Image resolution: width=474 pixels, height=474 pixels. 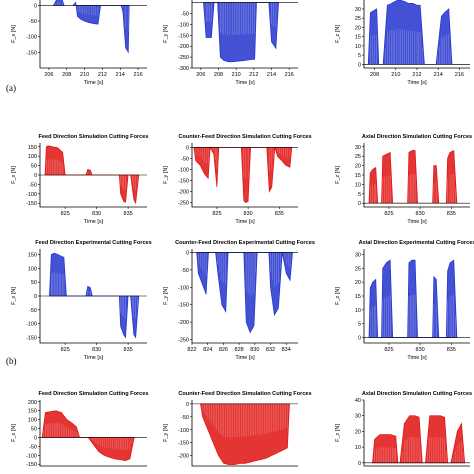 What do you see at coordinates (358, 401) in the screenshot?
I see `y-tick-label: 40` at bounding box center [358, 401].